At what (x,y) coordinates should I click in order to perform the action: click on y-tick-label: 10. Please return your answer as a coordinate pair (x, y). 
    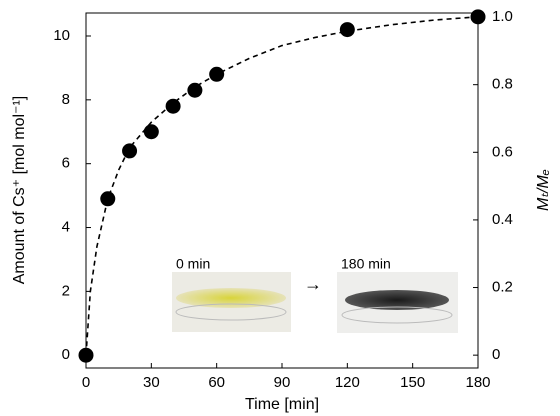
    Looking at the image, I should click on (61, 35).